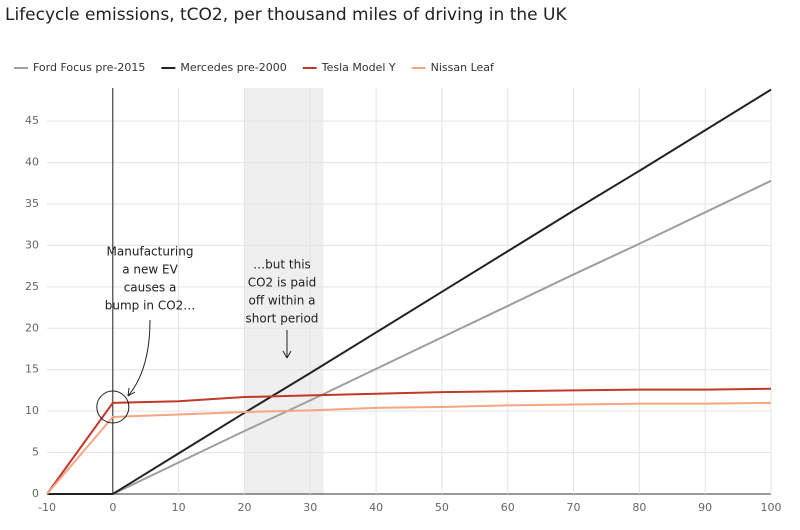 This screenshot has width=800, height=530. I want to click on x-tick-label: 60, so click(508, 507).